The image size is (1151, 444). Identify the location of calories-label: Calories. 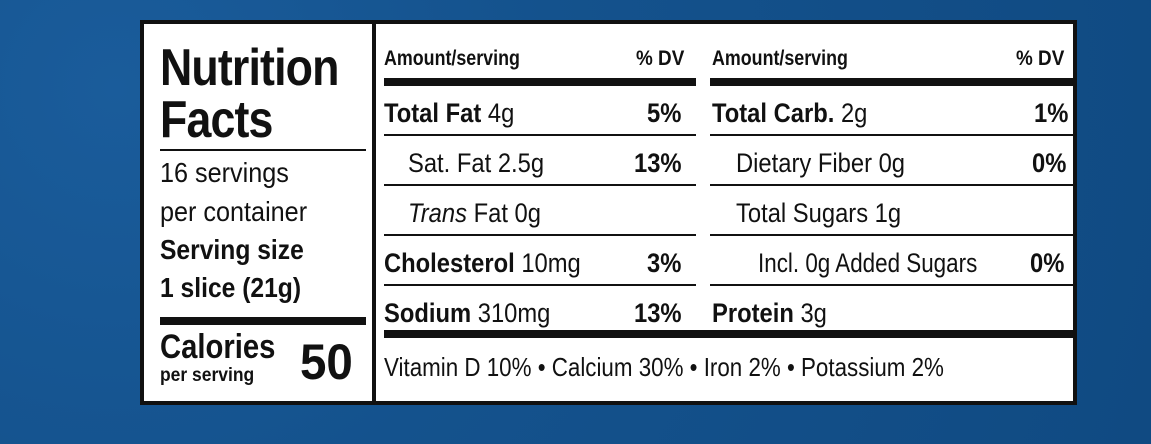
(218, 347).